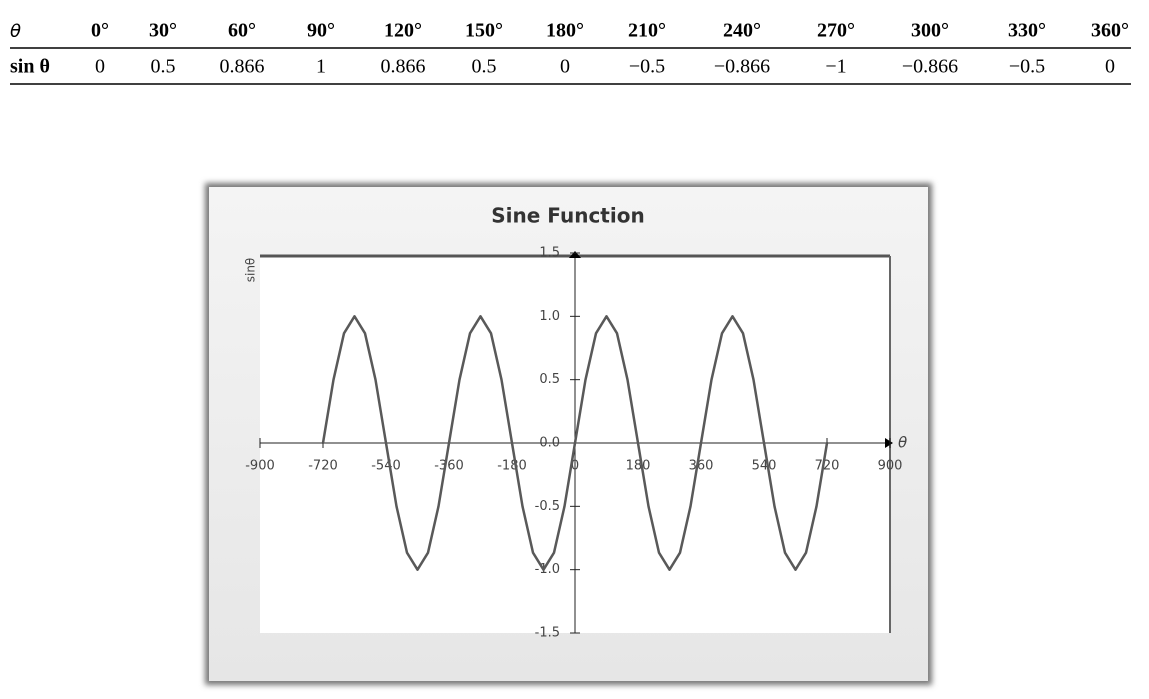 This screenshot has height=699, width=1149. Describe the element at coordinates (836, 31) in the screenshot. I see `table-cell: 270°` at that location.